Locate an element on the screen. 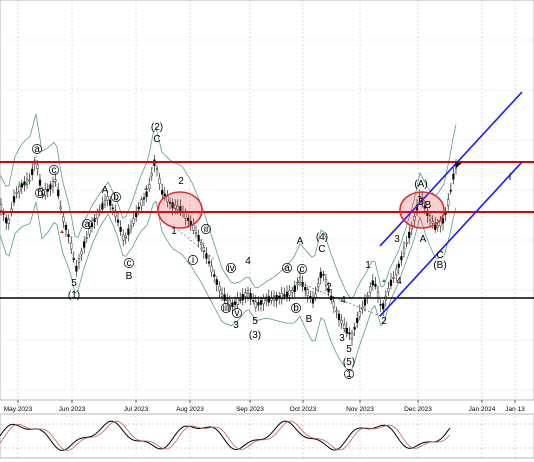 This screenshot has width=534, height=462. wave-label-text: (1) is located at coordinates (74, 295).